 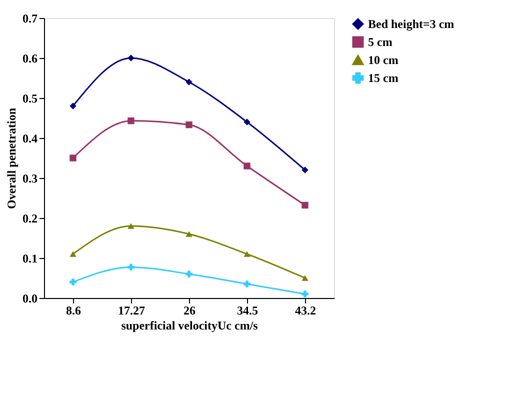 What do you see at coordinates (383, 60) in the screenshot?
I see `legend-label: 10 cm` at bounding box center [383, 60].